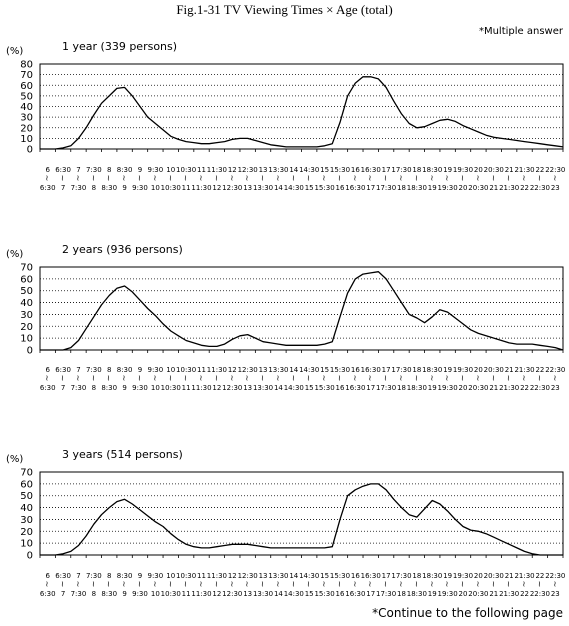 The width and height of the screenshot is (569, 626). What do you see at coordinates (555, 388) in the screenshot?
I see `x-range-end: 23` at bounding box center [555, 388].